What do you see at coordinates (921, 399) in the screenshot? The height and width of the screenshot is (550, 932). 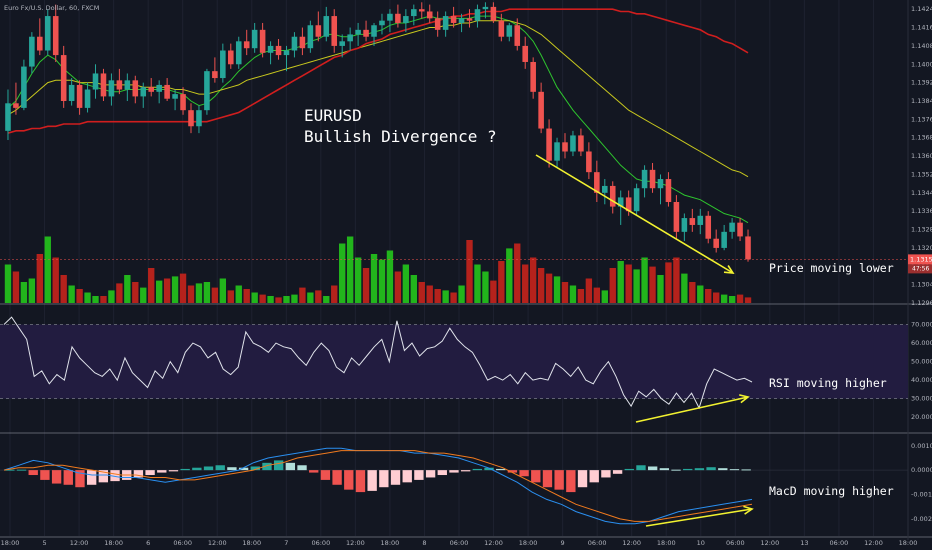 I see `rsi-tick-label: 30.0000` at bounding box center [921, 399].